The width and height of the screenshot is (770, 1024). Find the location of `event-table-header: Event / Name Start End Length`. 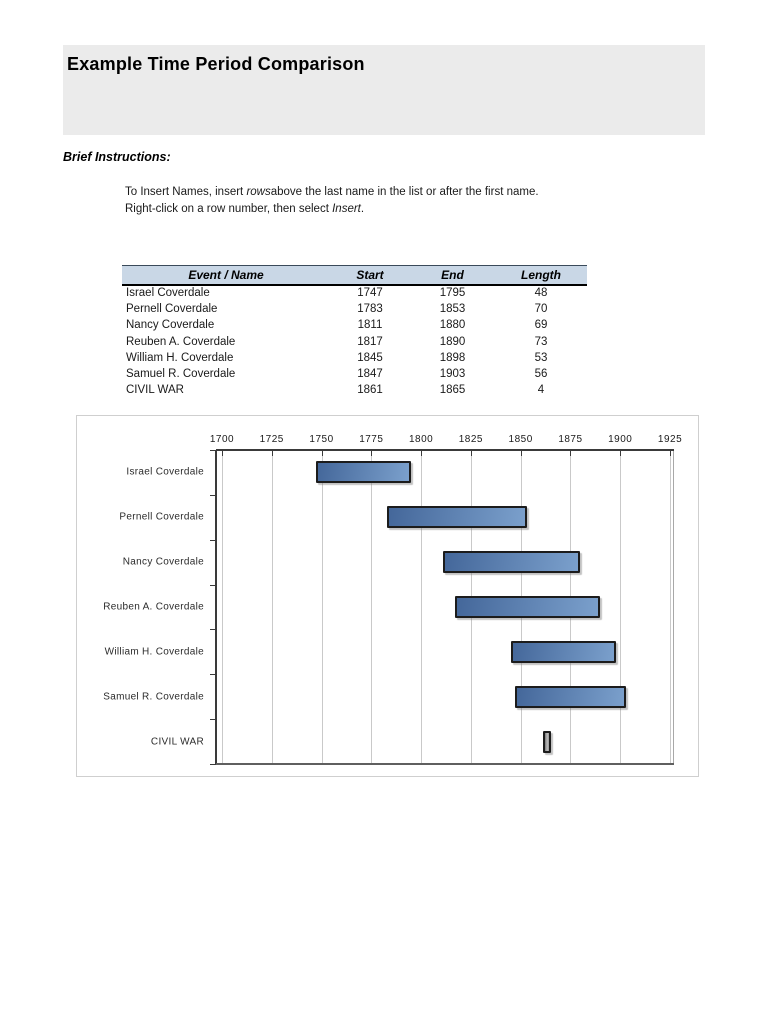

event-table-header: Event / Name Start End Length is located at coordinates (354, 275).